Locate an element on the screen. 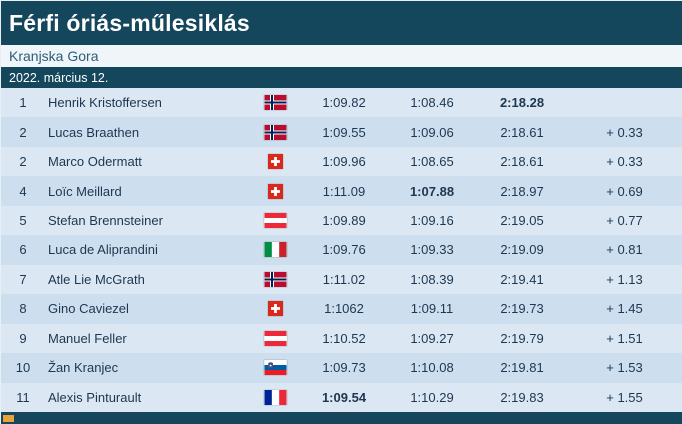  run1-time-cell: 1:09.82 is located at coordinates (344, 103).